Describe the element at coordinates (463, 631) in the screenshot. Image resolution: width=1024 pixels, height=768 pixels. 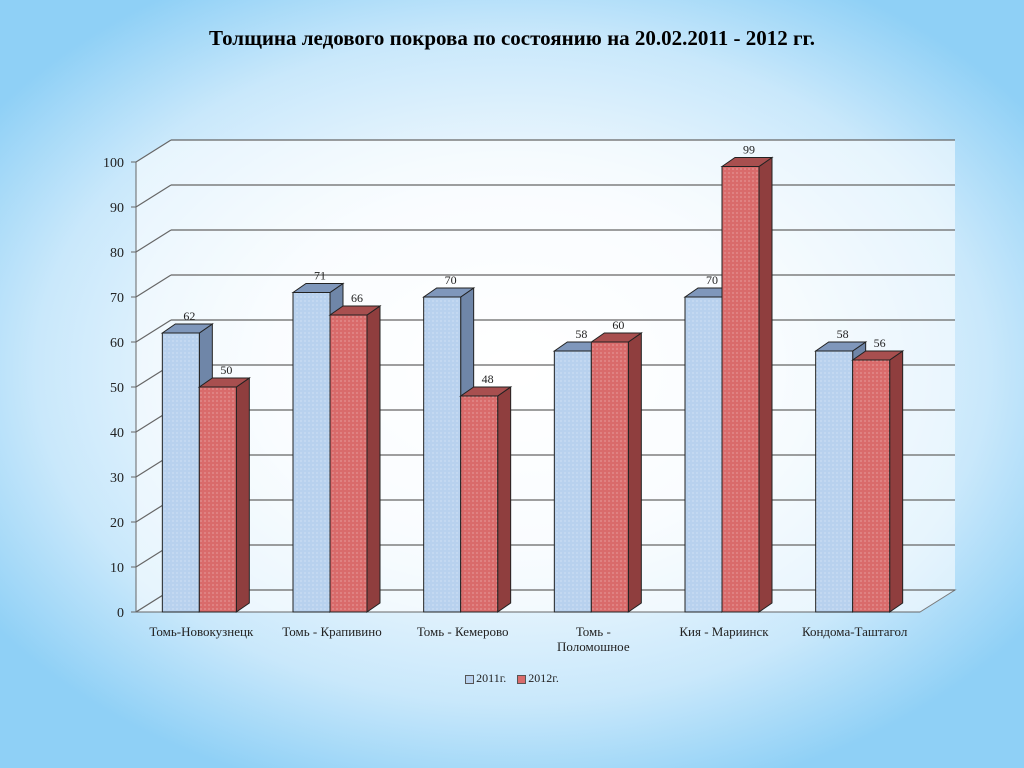
I see `category-label: Томь - Кемерово` at that location.